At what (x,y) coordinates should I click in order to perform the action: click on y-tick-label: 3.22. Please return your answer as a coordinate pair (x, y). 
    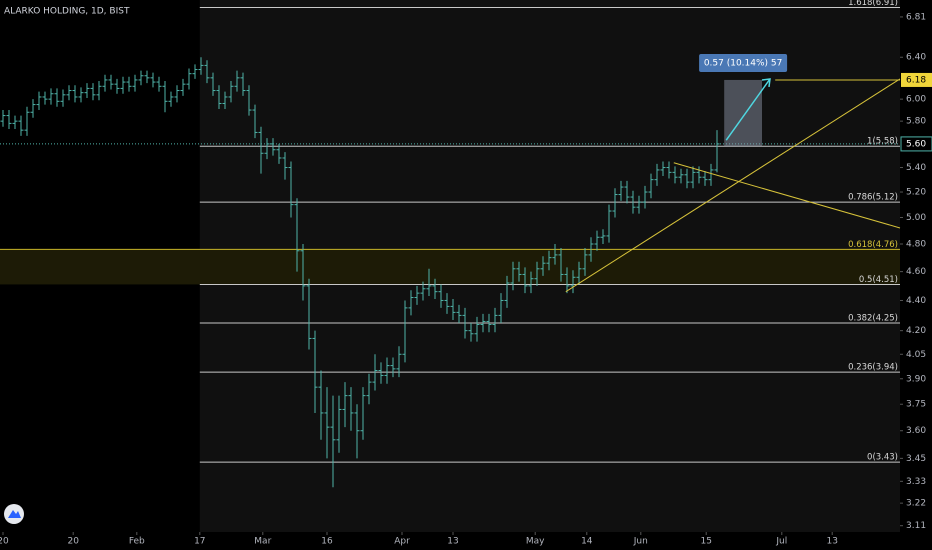
    Looking at the image, I should click on (916, 504).